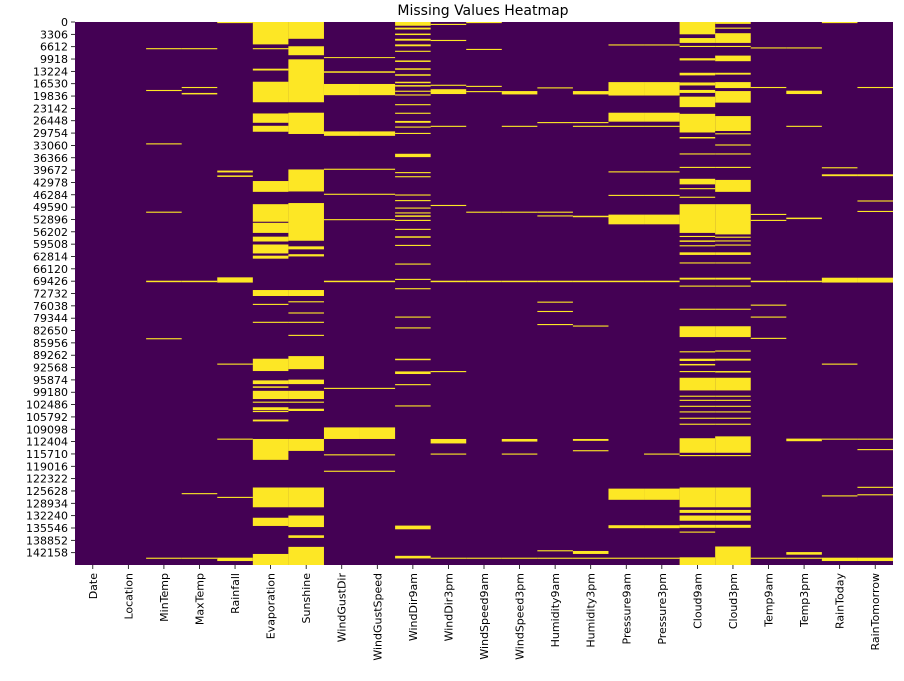 The width and height of the screenshot is (904, 681). What do you see at coordinates (50, 121) in the screenshot?
I see `y-tick-label: 26448` at bounding box center [50, 121].